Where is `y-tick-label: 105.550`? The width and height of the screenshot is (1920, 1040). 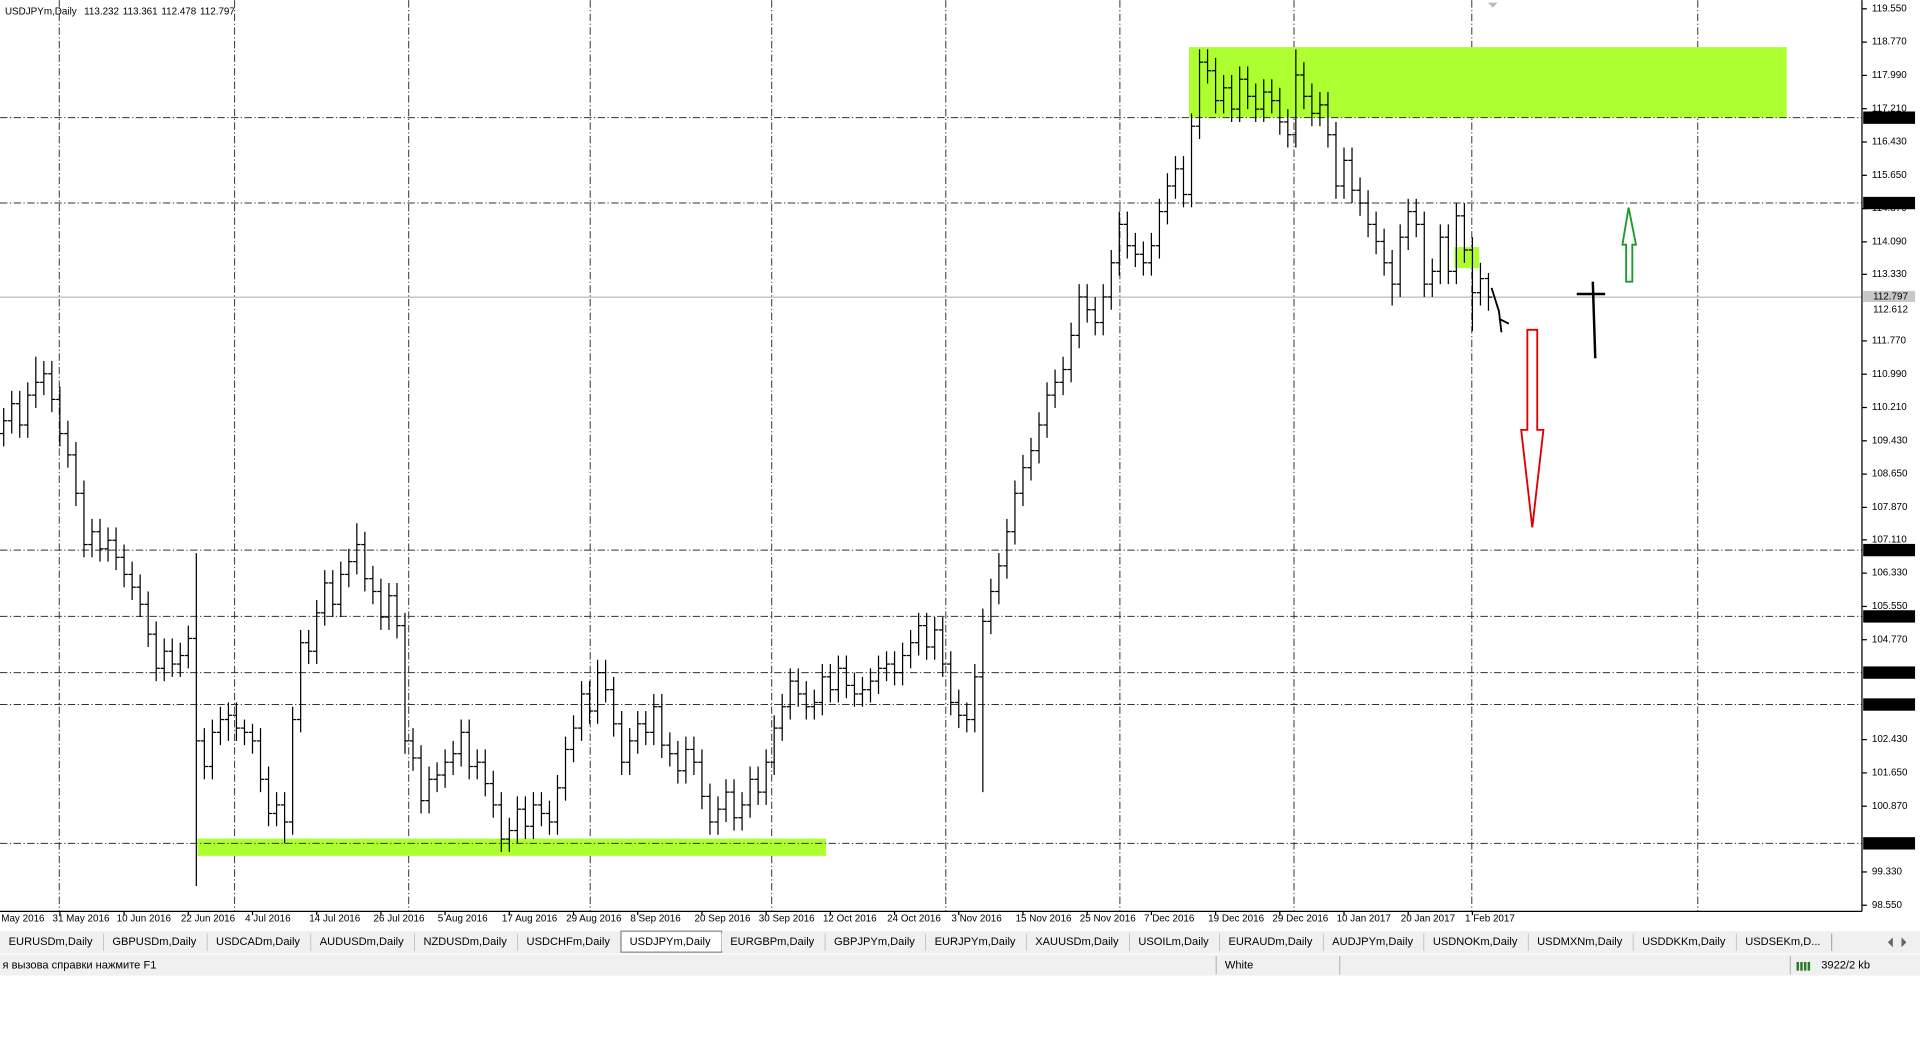
y-tick-label: 105.550 is located at coordinates (1890, 606).